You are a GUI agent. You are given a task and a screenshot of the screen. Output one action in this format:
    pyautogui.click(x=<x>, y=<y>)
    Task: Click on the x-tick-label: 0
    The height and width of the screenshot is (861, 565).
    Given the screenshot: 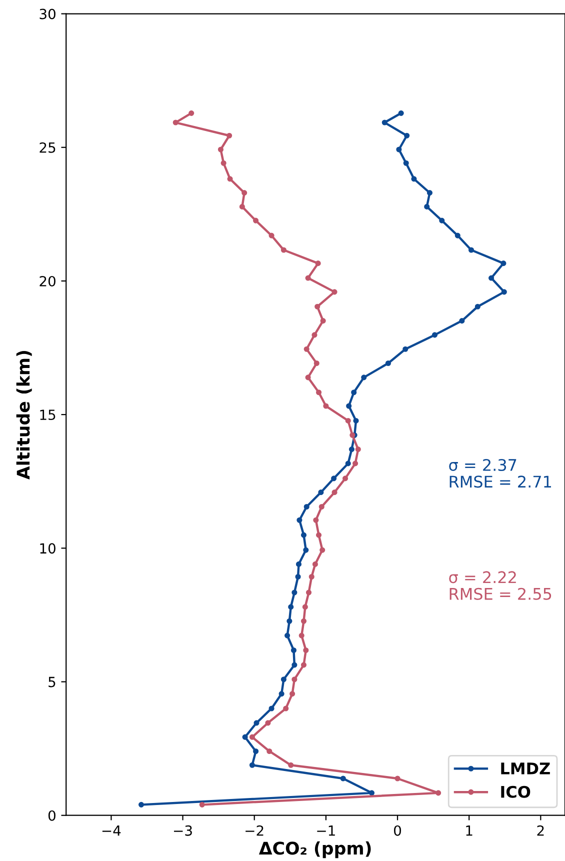 What is the action you would take?
    pyautogui.click(x=398, y=830)
    